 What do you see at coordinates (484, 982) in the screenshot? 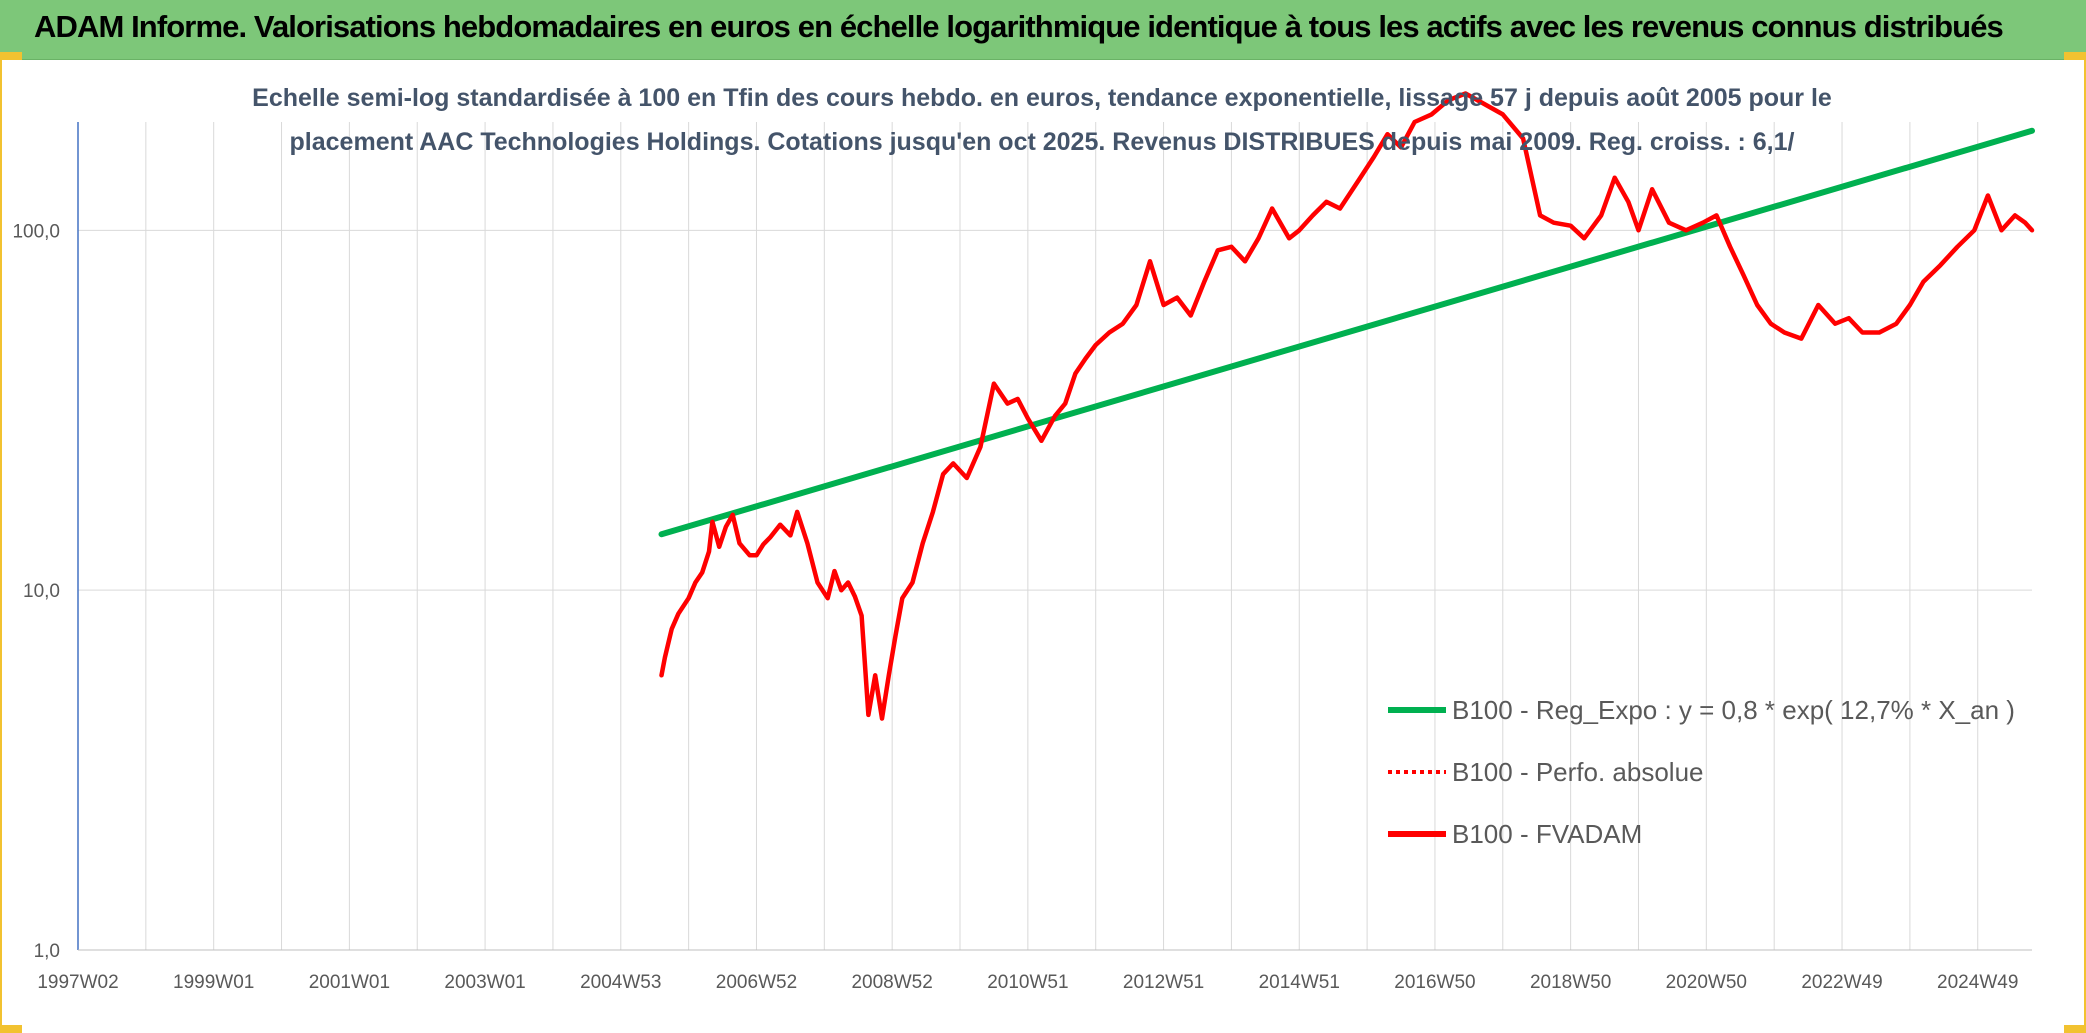
I see `x-tick-label: 2003W01` at bounding box center [484, 982].